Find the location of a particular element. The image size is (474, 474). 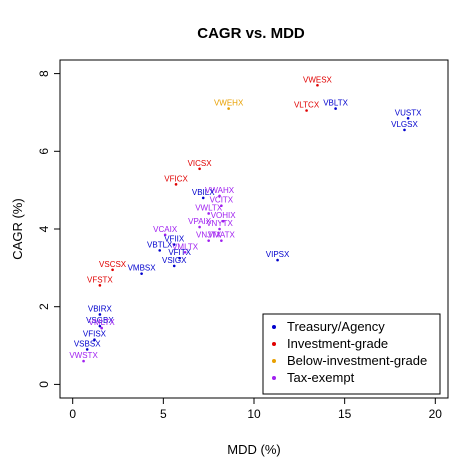

point-label: VMATX is located at coordinates (222, 235).